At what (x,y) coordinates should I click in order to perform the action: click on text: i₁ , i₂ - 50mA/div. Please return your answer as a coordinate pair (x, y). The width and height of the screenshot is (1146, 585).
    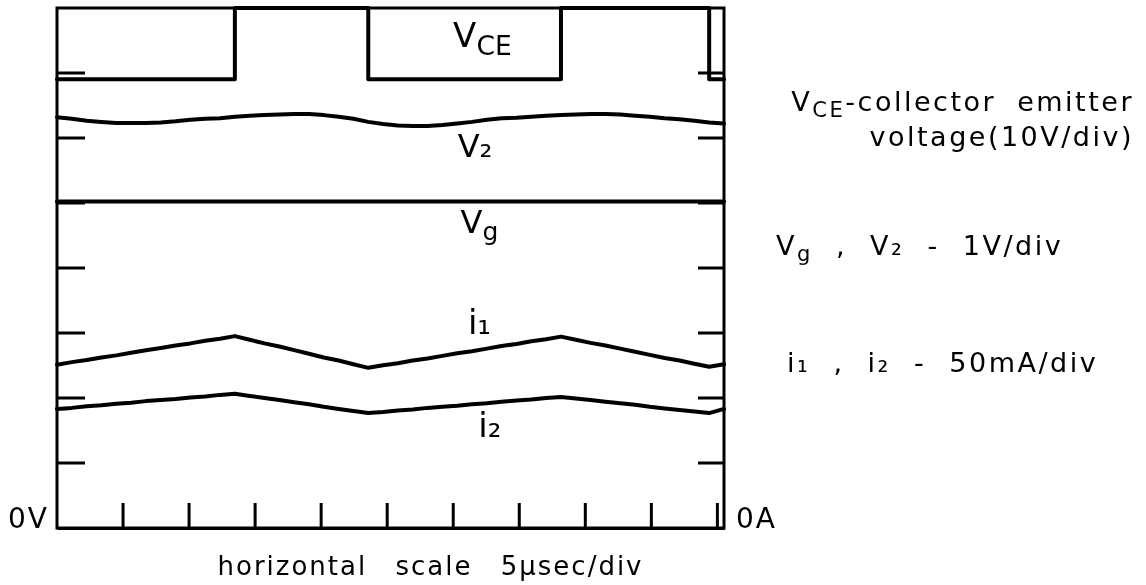
    Looking at the image, I should click on (943, 362).